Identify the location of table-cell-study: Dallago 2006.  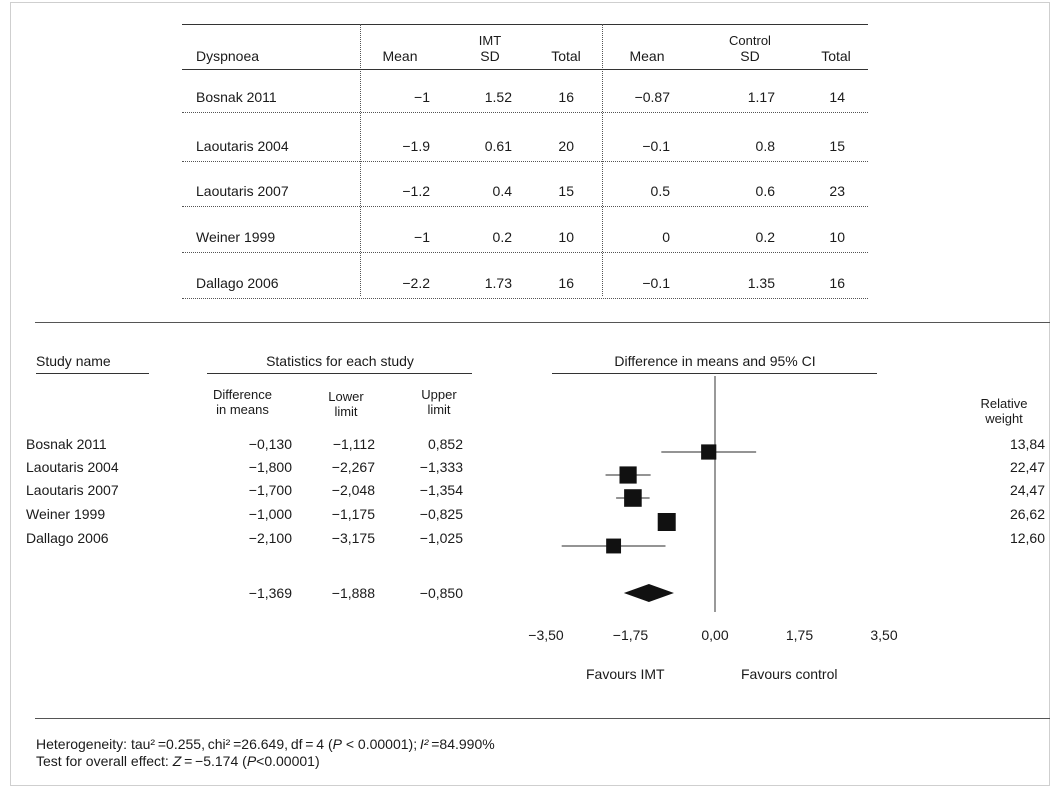
(237, 283).